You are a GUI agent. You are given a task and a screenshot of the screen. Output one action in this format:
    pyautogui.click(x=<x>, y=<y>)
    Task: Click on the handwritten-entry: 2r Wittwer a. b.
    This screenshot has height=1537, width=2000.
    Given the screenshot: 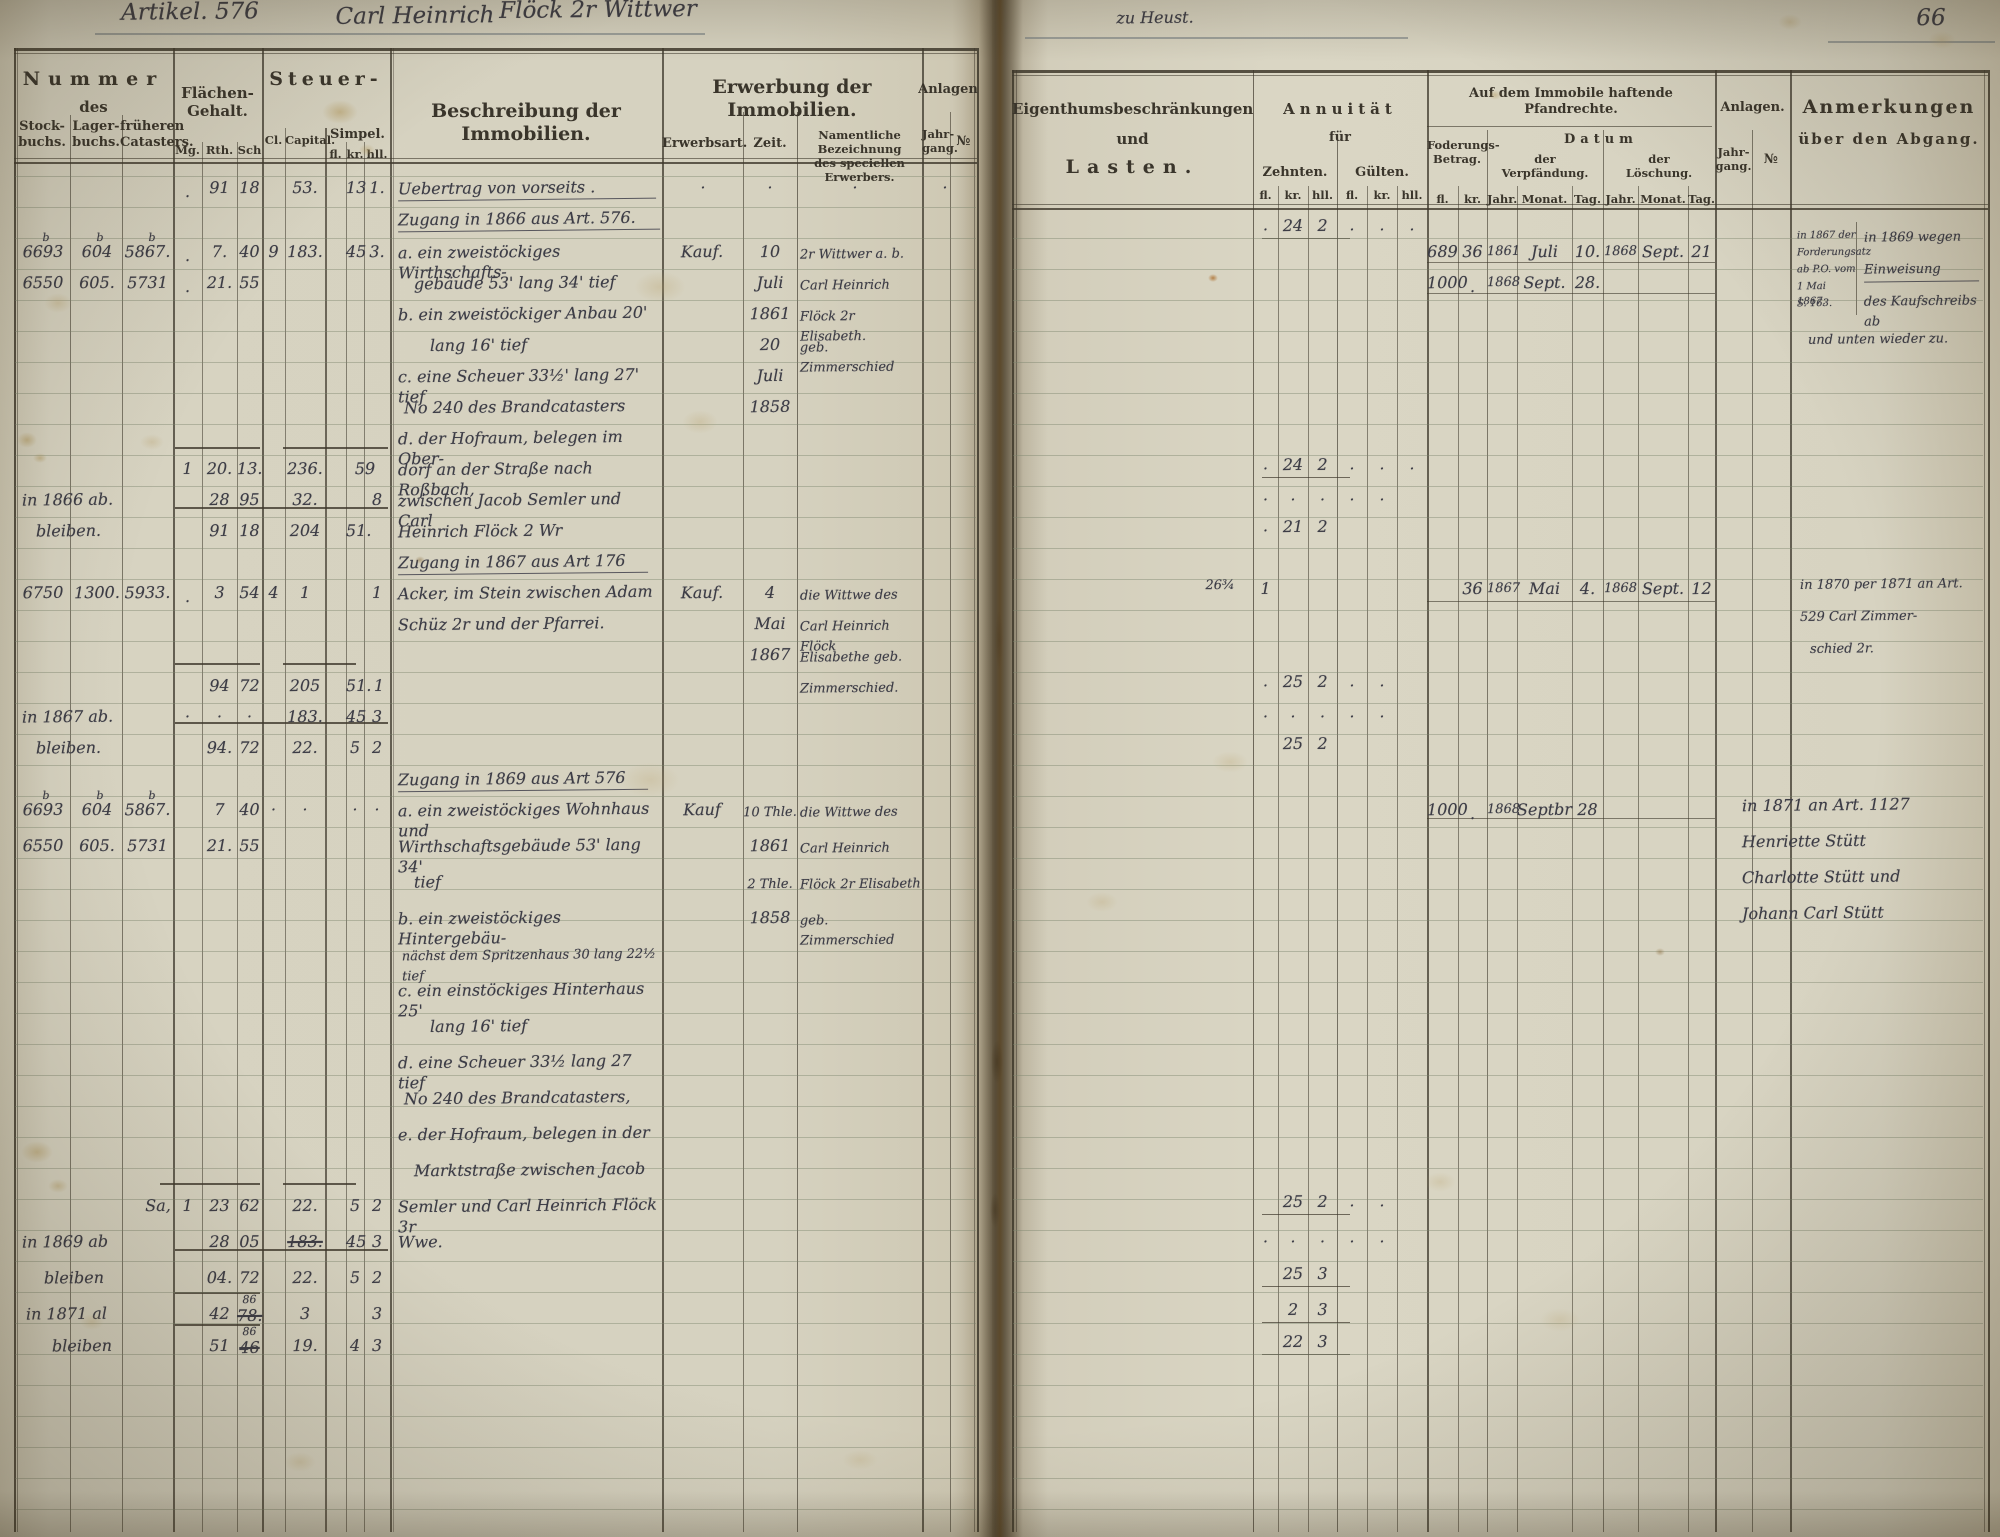 What is the action you would take?
    pyautogui.click(x=852, y=254)
    